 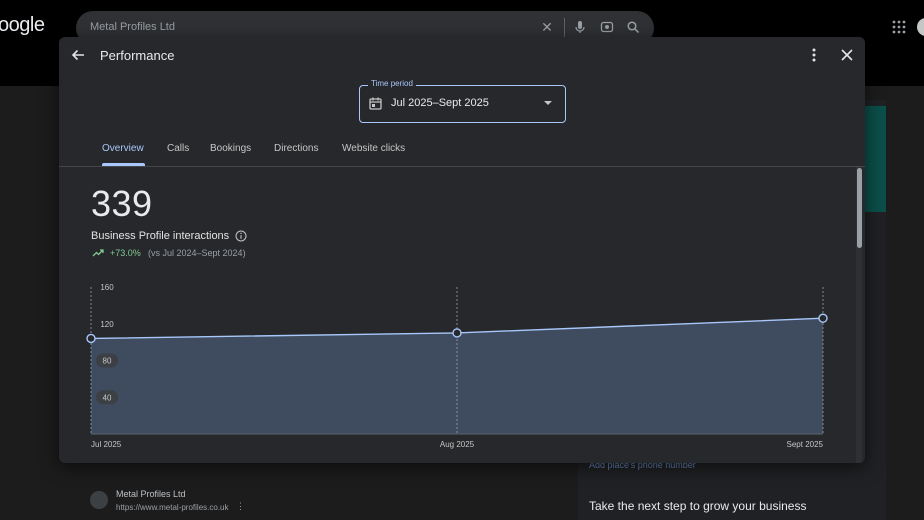 I want to click on search-icon, so click(x=633, y=27).